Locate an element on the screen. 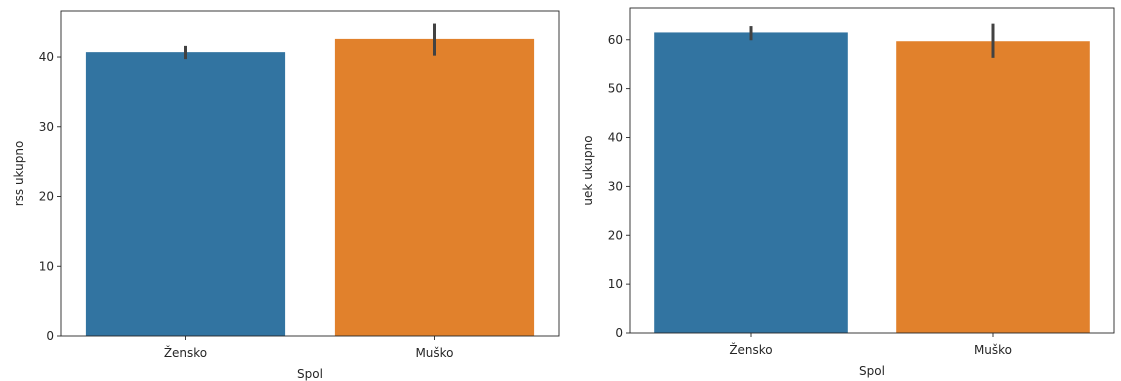 The width and height of the screenshot is (1121, 381). y-axis-label: rss ukupno is located at coordinates (19, 174).